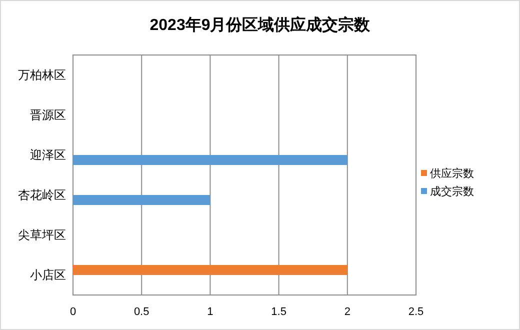 Image resolution: width=520 pixels, height=330 pixels. I want to click on x-tick-label: 1, so click(210, 312).